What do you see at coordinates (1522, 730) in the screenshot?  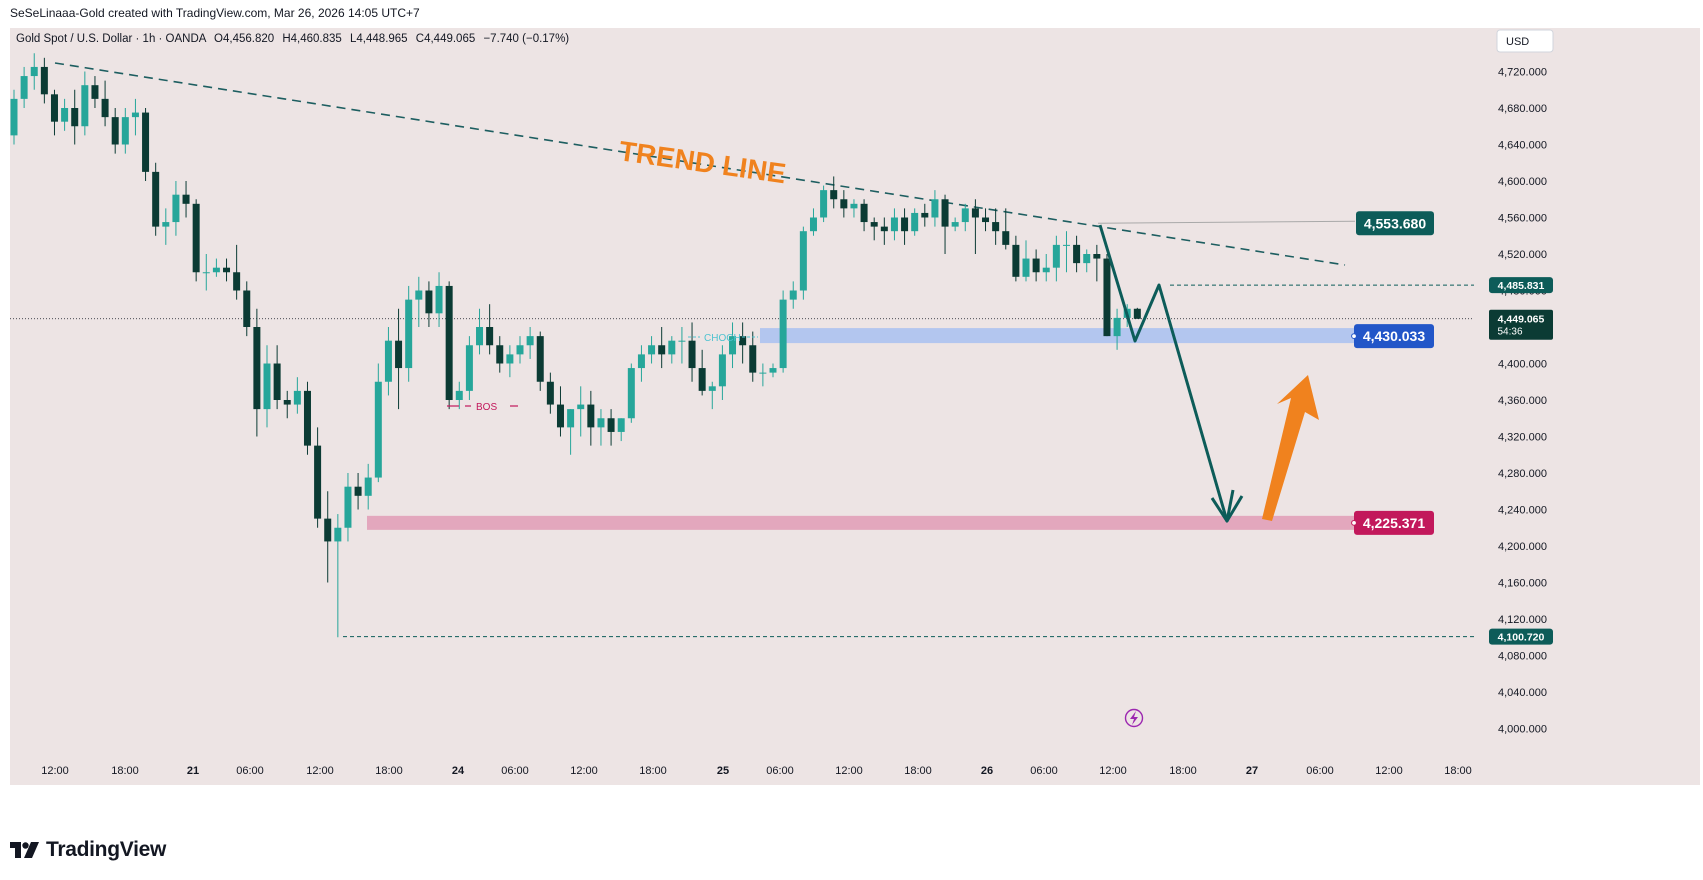 I see `price-tick-label: 4,000.000` at bounding box center [1522, 730].